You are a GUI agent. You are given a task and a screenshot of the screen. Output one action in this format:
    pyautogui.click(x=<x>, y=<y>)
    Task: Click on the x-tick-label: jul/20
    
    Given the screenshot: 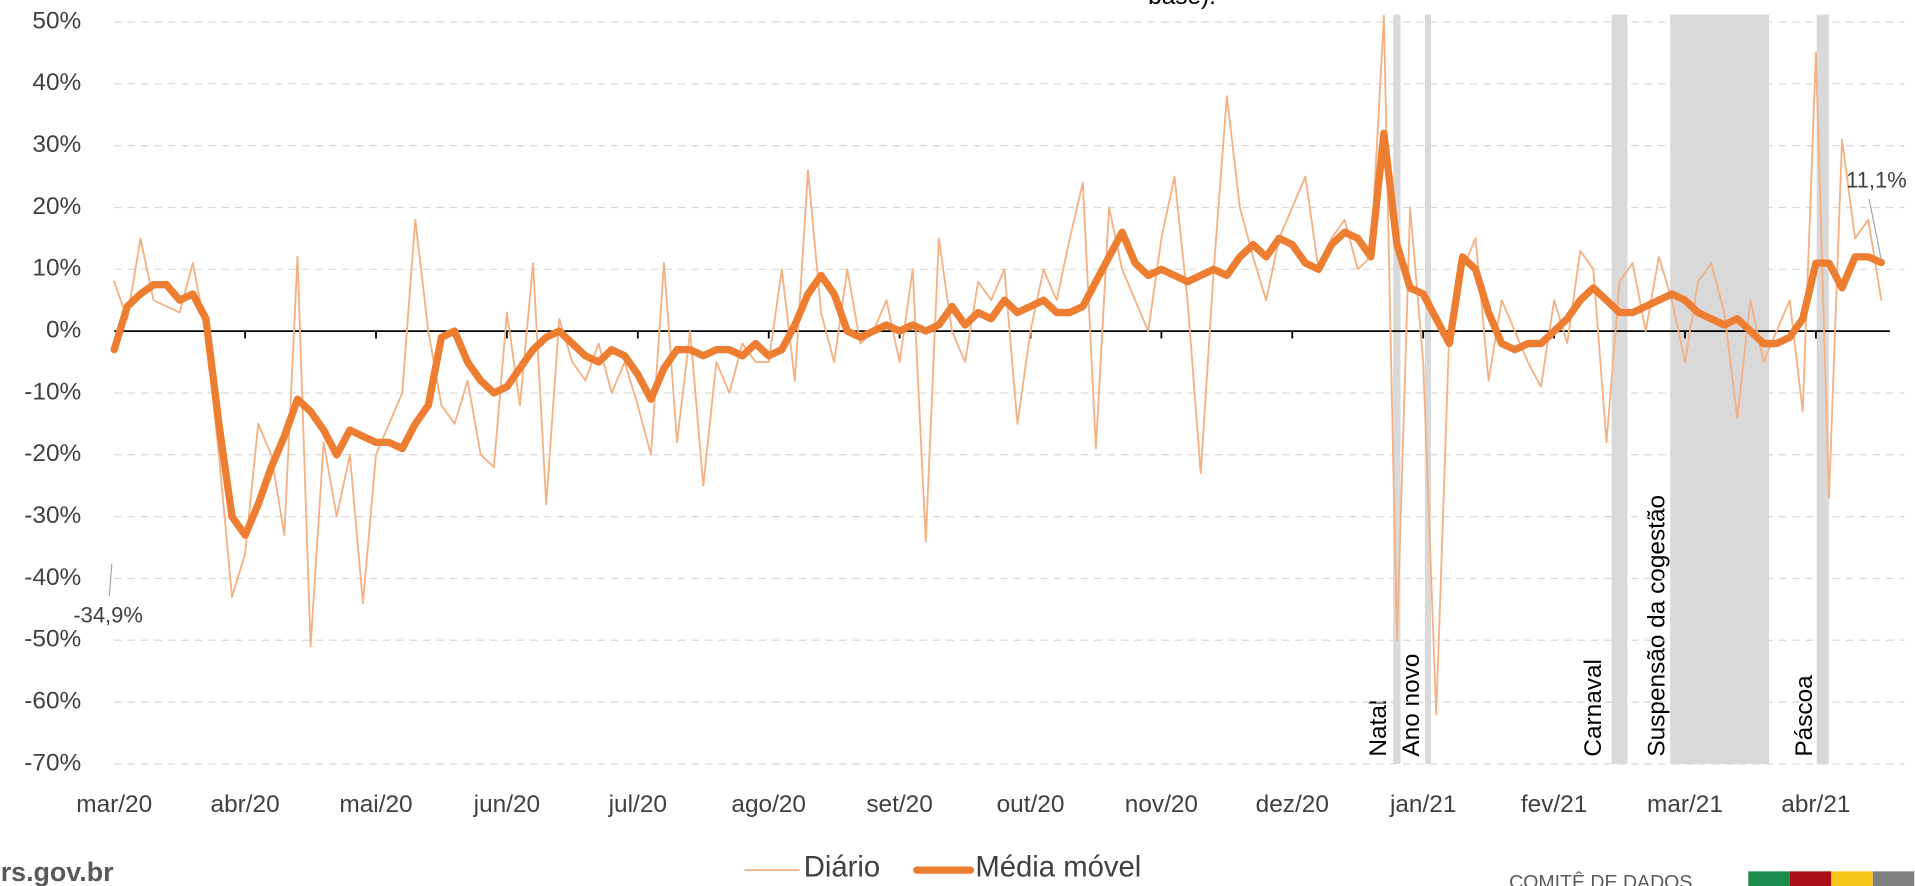 What is the action you would take?
    pyautogui.click(x=637, y=804)
    